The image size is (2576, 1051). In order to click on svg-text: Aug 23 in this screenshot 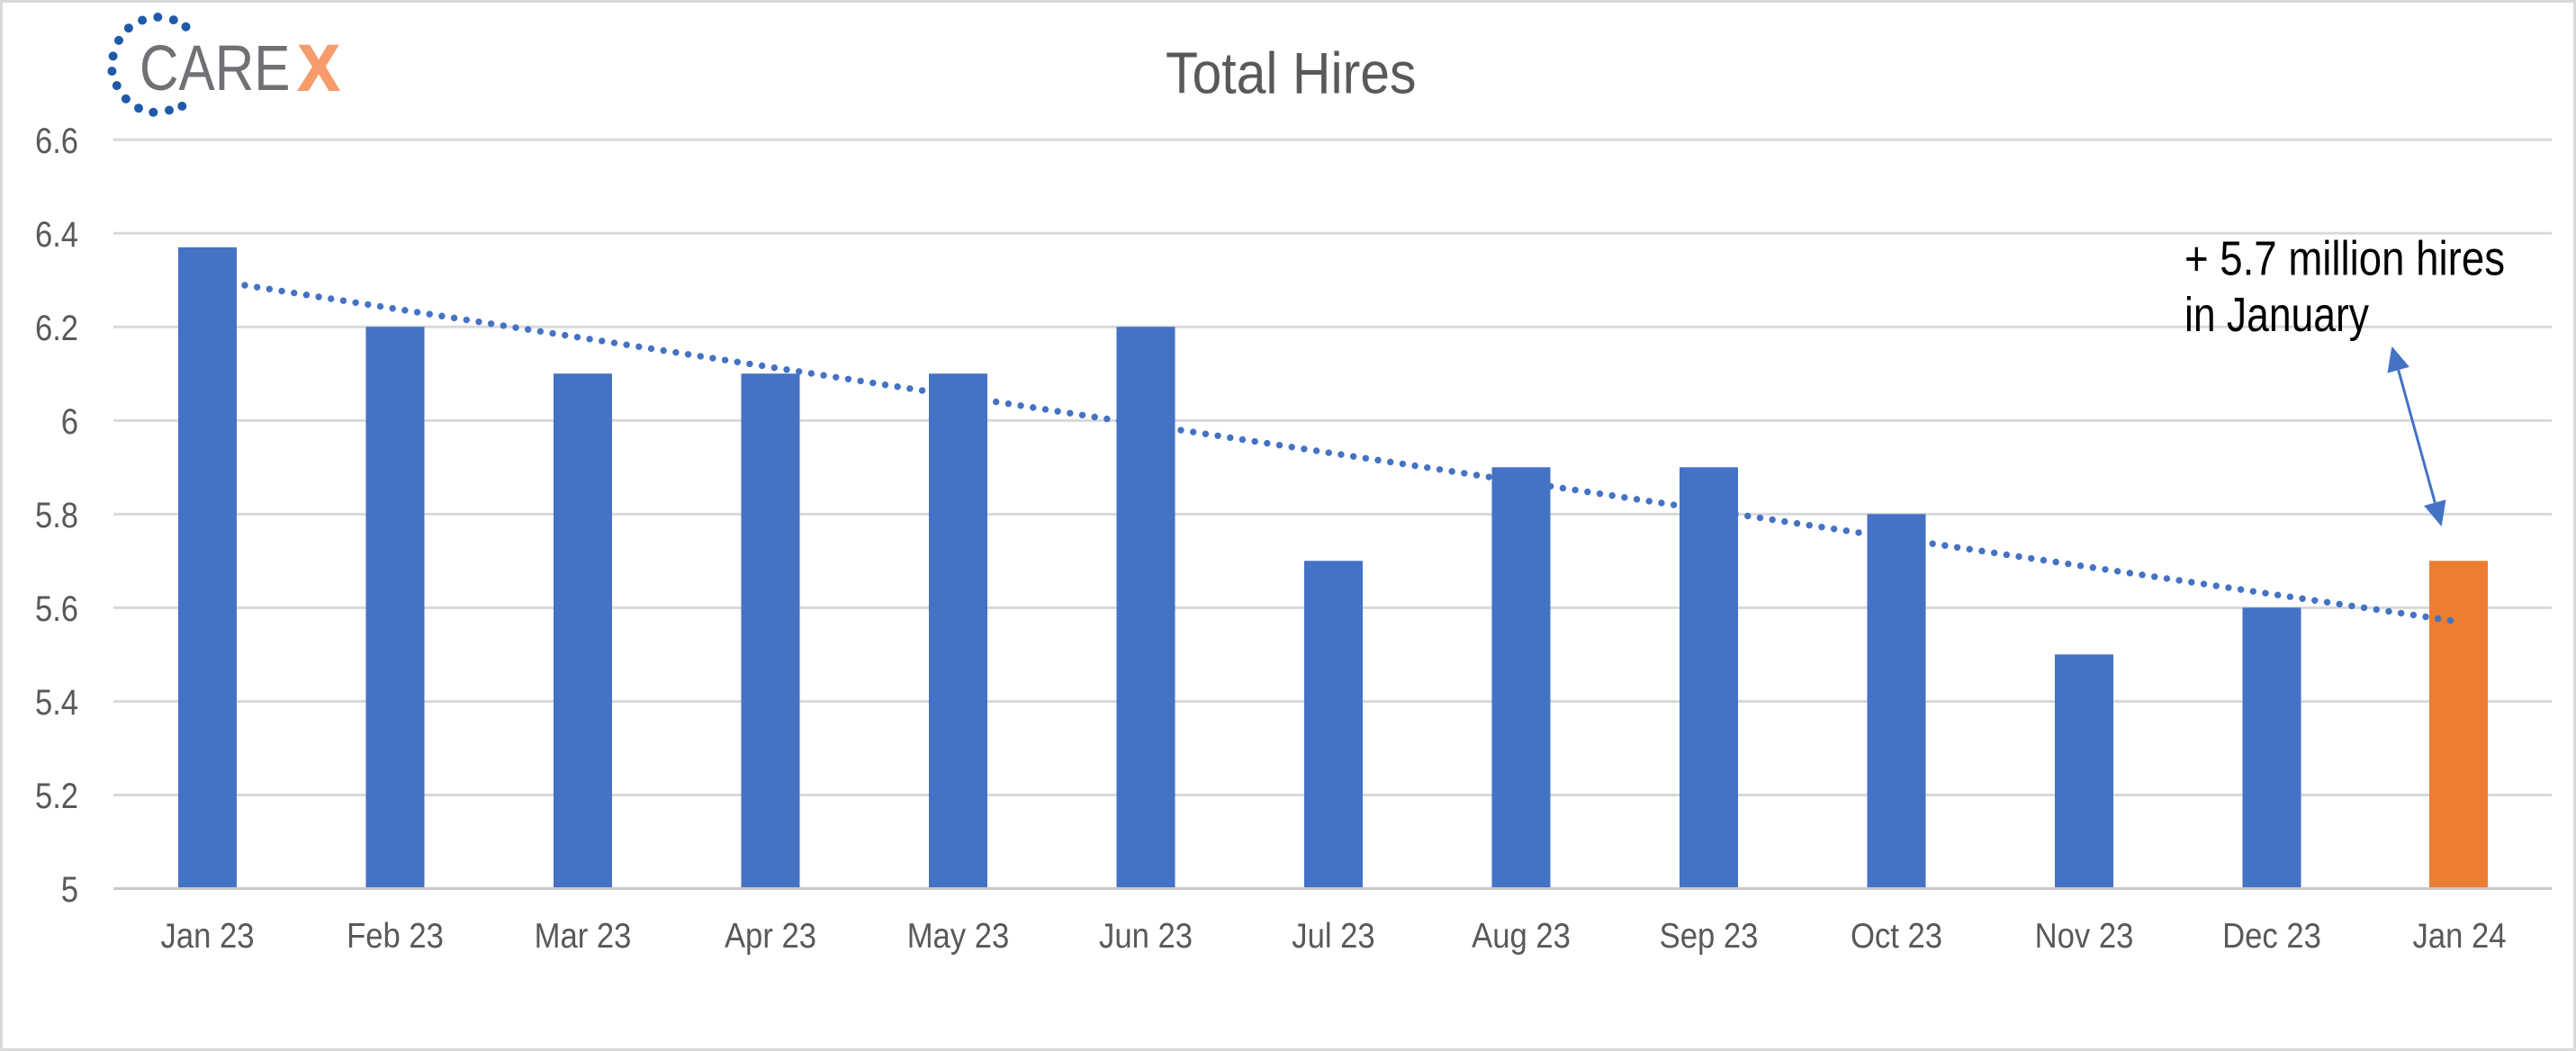, I will do `click(1521, 936)`.